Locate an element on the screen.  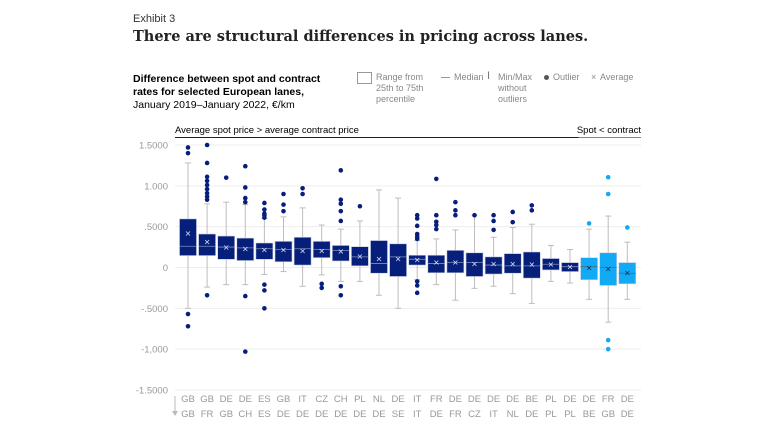
x-tick-label-from: BE is located at coordinates (531, 399).